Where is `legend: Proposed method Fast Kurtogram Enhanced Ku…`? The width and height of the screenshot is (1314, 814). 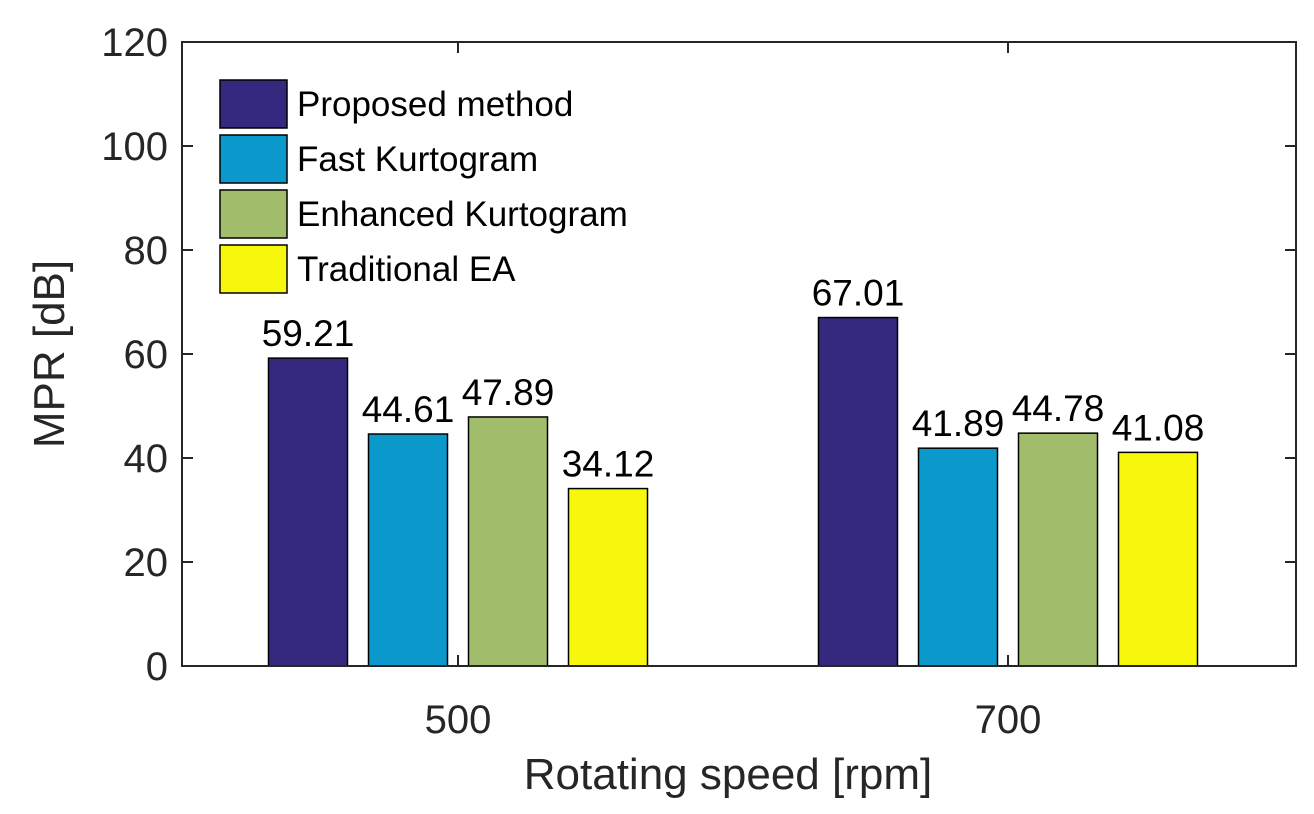 legend: Proposed method Fast Kurtogram Enhanced Ku… is located at coordinates (423, 186).